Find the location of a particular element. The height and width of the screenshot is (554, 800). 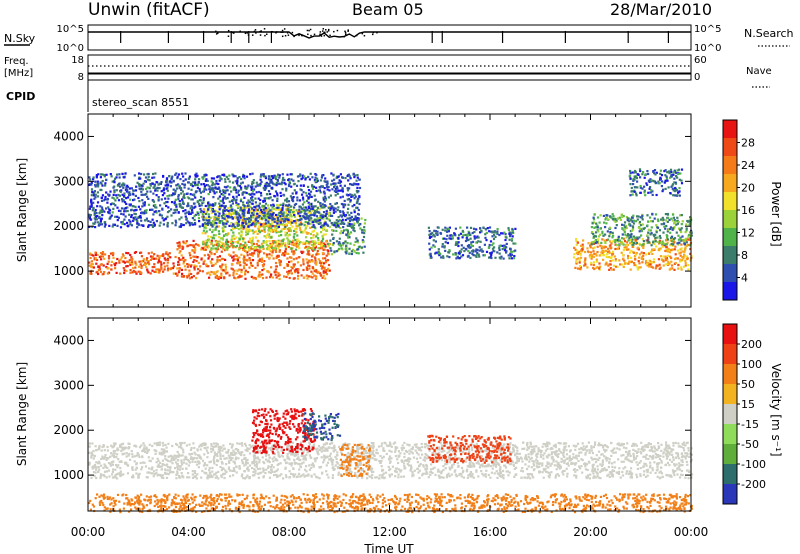

nsearch-point is located at coordinates (299, 35).